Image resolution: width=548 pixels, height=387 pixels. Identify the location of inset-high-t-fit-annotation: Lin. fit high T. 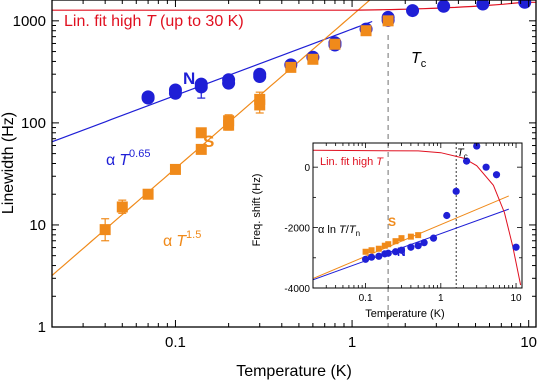
(352, 162).